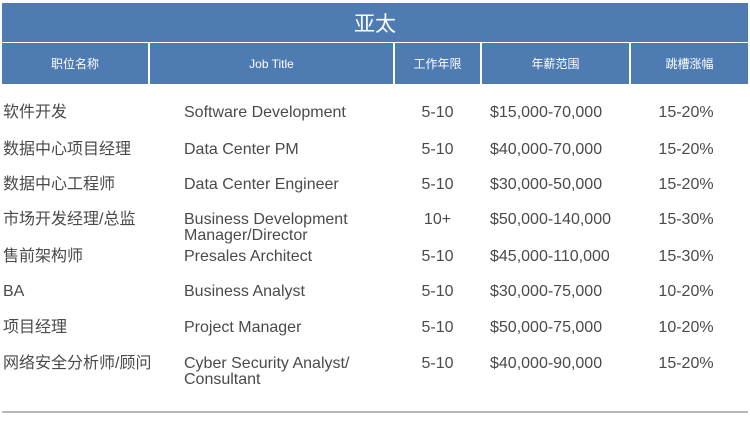 The height and width of the screenshot is (424, 750). Describe the element at coordinates (550, 219) in the screenshot. I see `cell-salary: $50,000-140,000` at that location.